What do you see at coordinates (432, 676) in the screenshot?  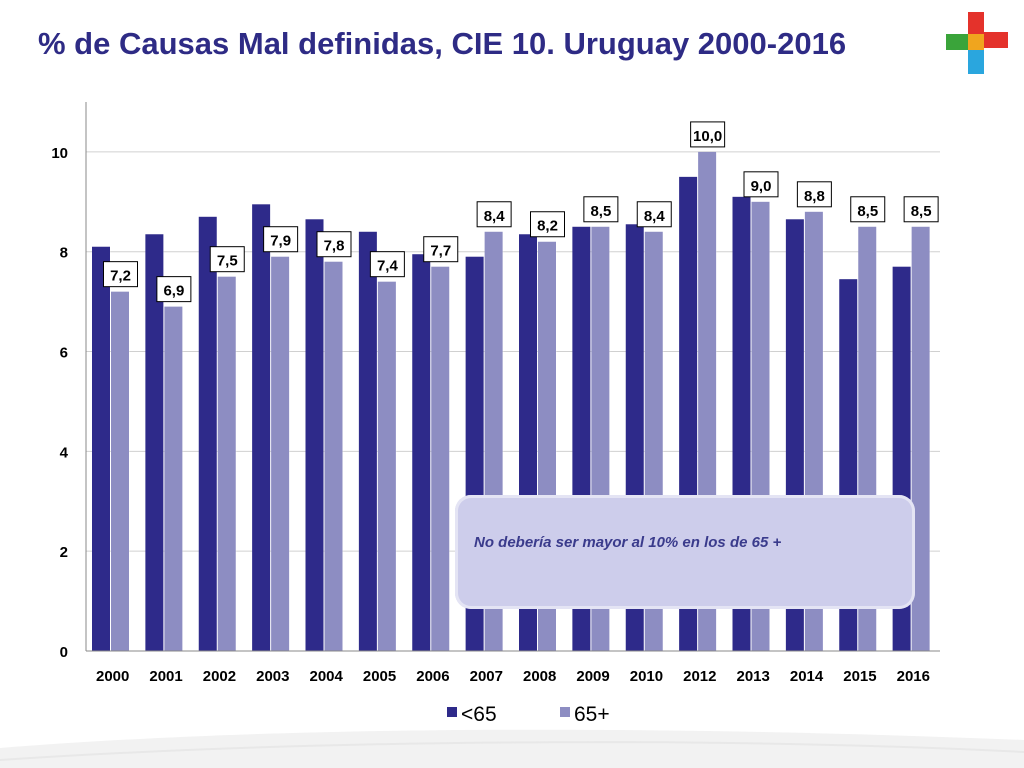 I see `x-tick-label: 2006` at bounding box center [432, 676].